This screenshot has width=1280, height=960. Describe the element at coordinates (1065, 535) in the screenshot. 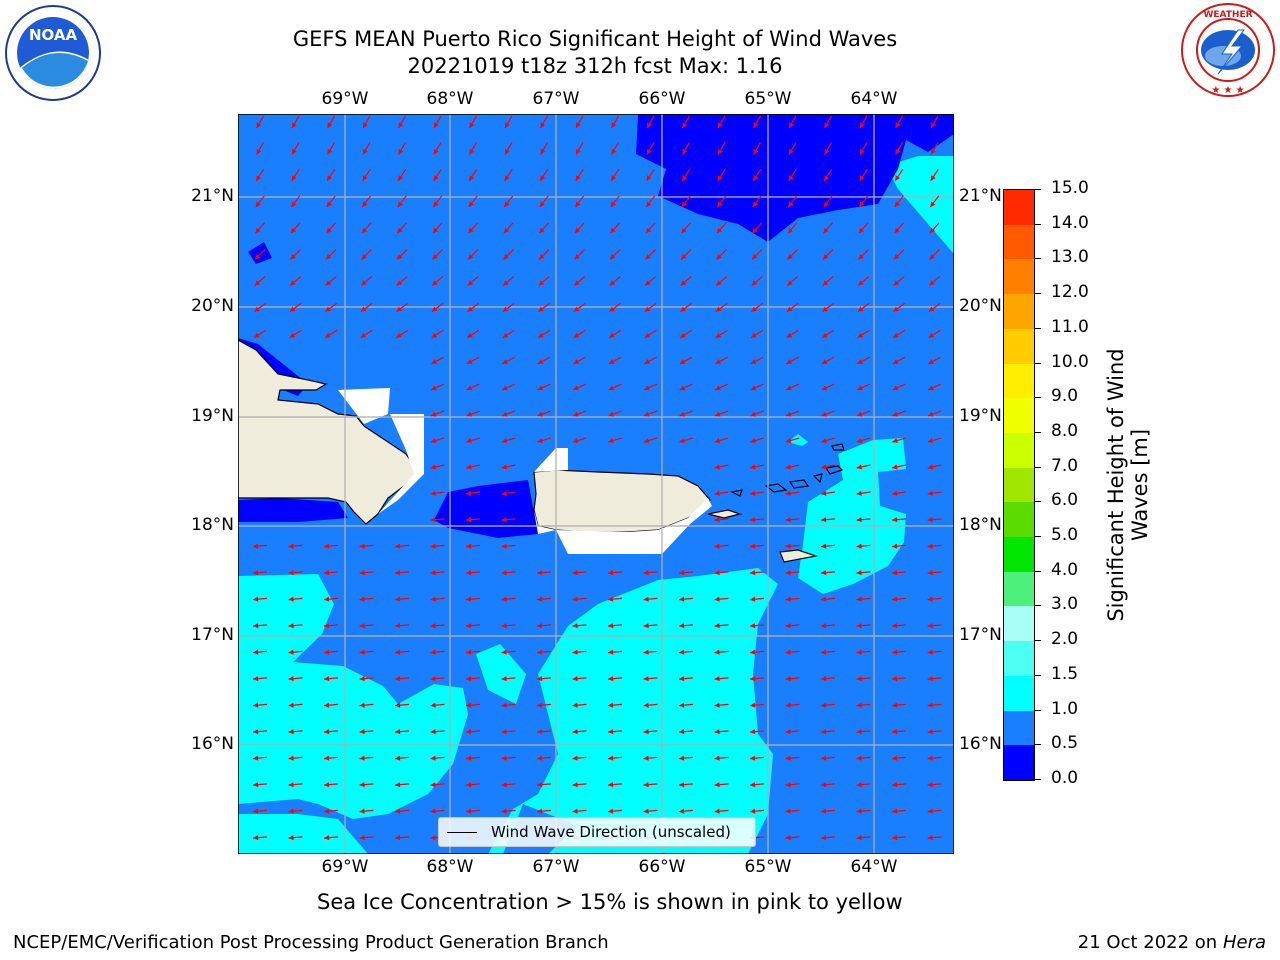

I see `colorbar-tick-label: 5.0` at that location.